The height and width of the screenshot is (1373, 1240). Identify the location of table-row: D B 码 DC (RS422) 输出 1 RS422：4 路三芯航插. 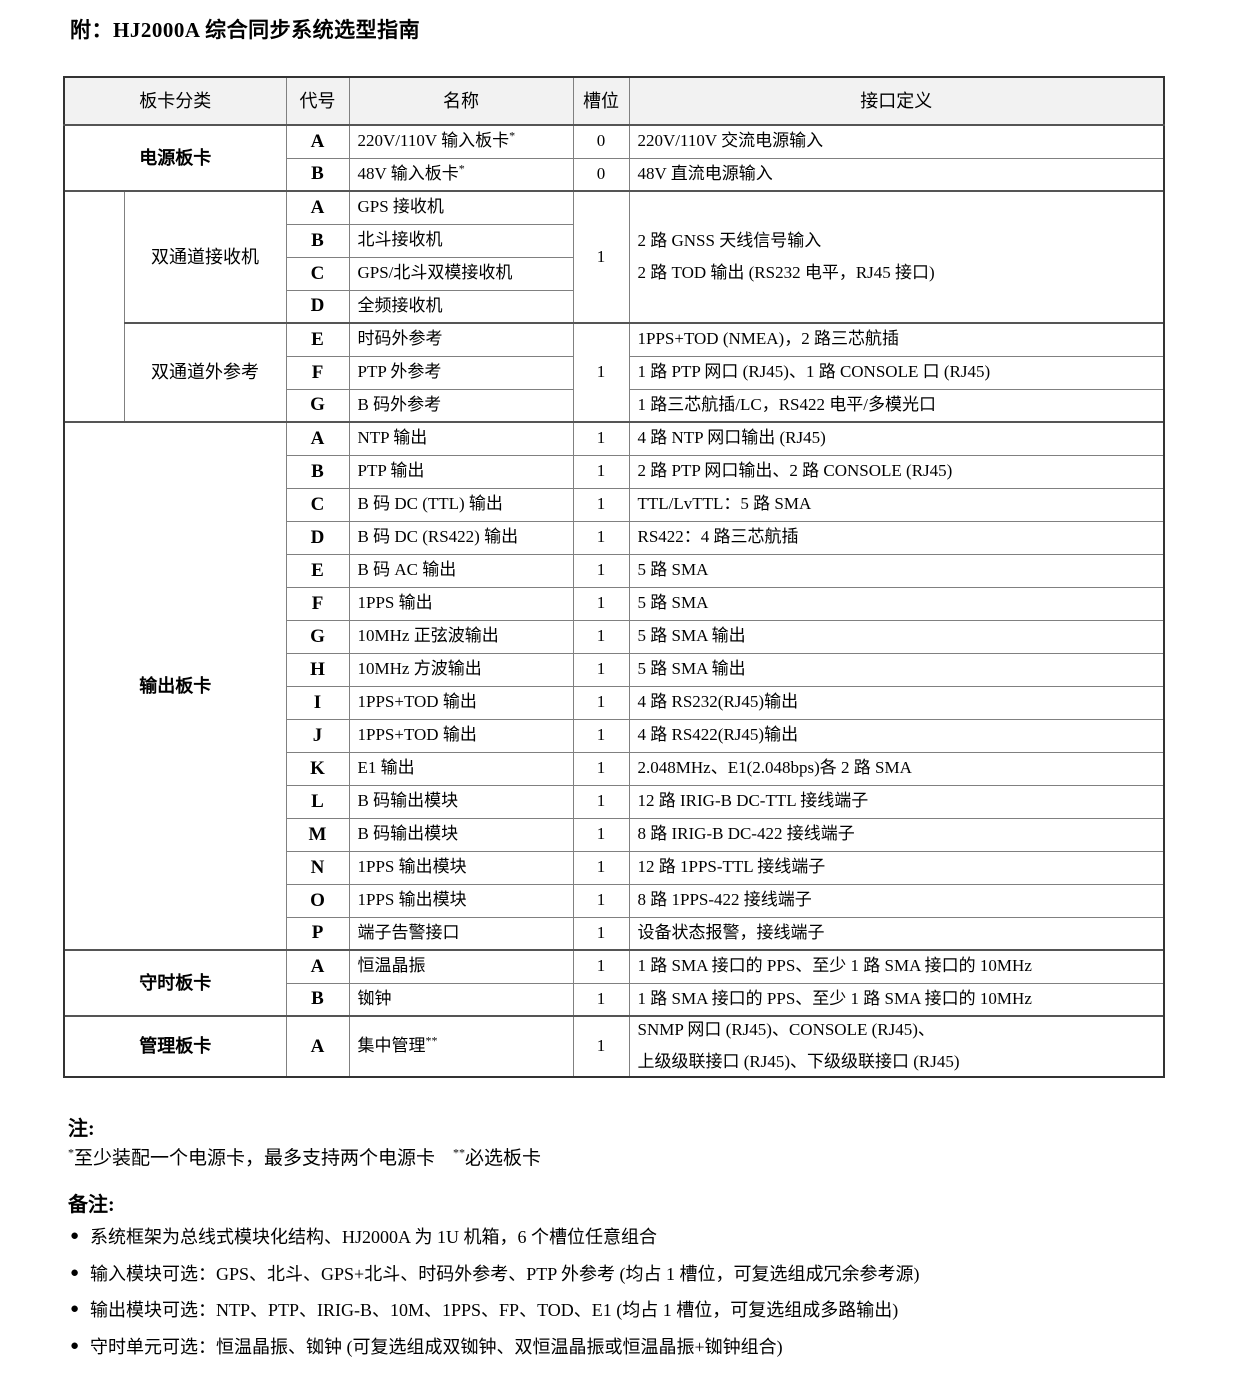
(614, 537).